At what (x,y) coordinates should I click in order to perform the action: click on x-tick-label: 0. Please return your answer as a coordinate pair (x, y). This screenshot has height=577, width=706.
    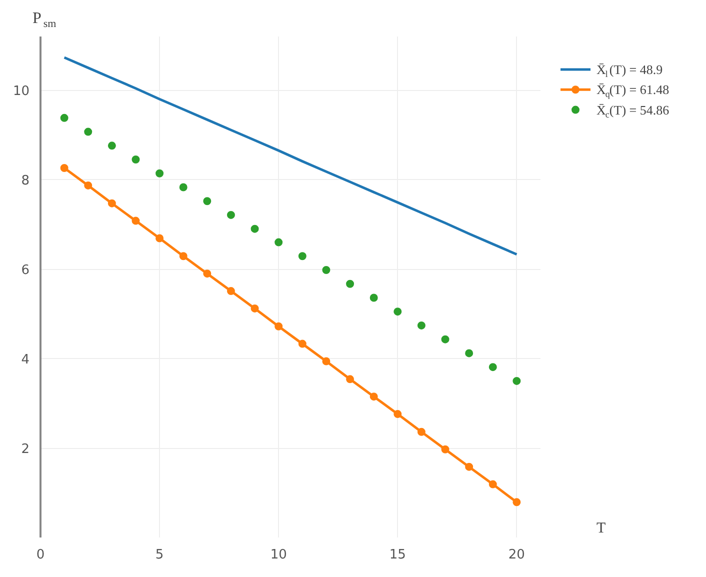
    Looking at the image, I should click on (40, 555).